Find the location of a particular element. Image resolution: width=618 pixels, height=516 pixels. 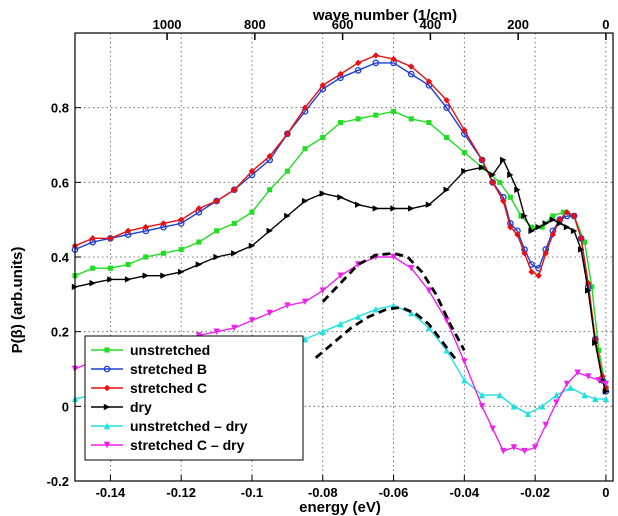

legend-box is located at coordinates (194, 398).